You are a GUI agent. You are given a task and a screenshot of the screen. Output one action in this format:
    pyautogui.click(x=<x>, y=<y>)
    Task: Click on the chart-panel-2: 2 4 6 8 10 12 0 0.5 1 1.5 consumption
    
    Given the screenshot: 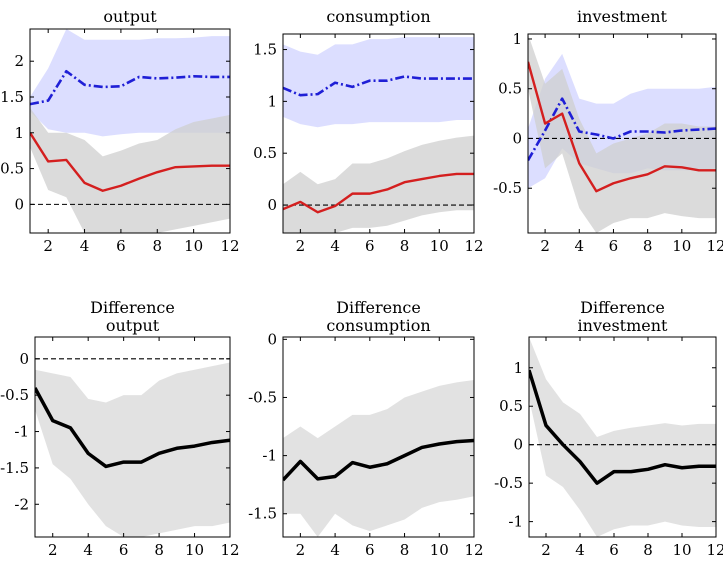 What is the action you would take?
    pyautogui.click(x=368, y=131)
    